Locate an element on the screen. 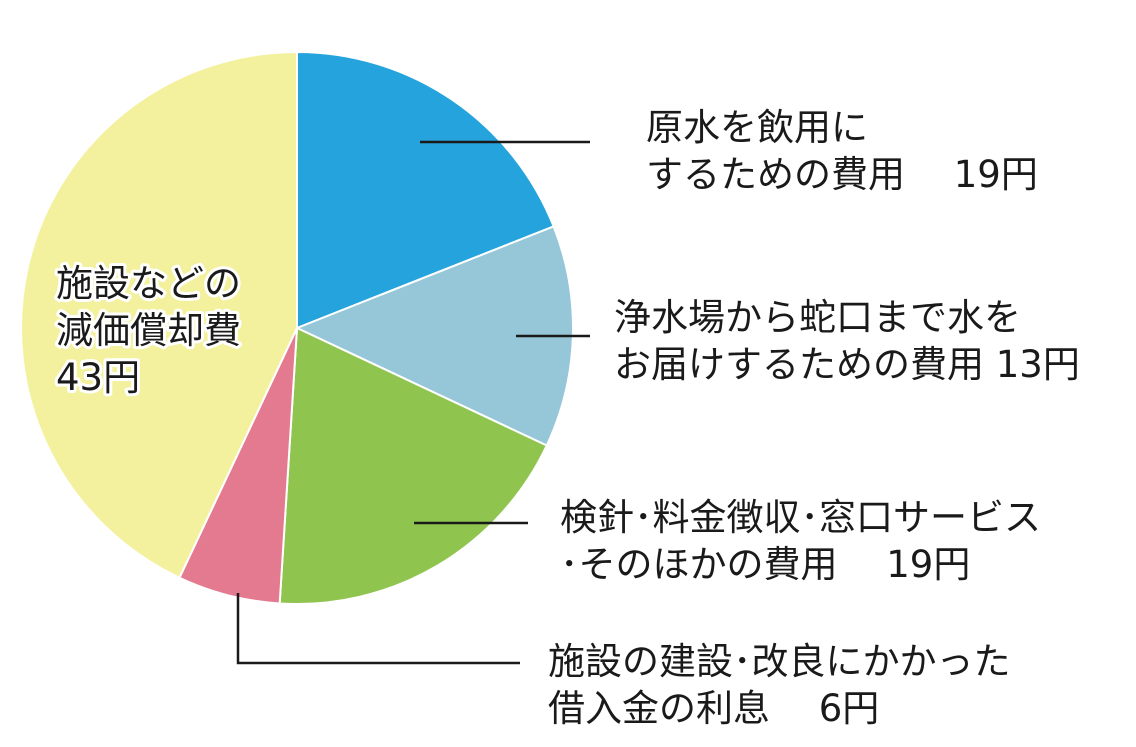  slice-label-line: 借入金の利息 6円 is located at coordinates (713, 708).